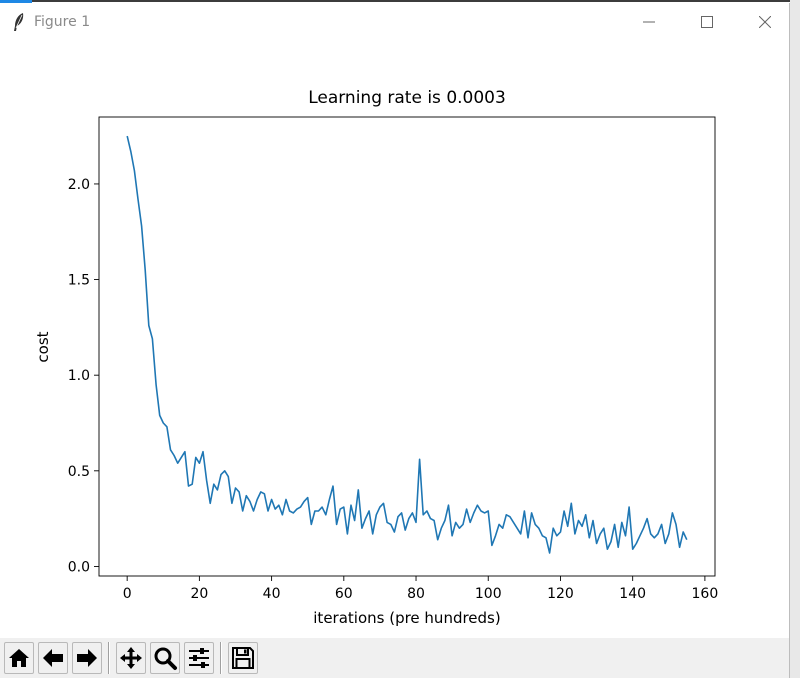 Image resolution: width=800 pixels, height=678 pixels. I want to click on home-button, so click(19, 658).